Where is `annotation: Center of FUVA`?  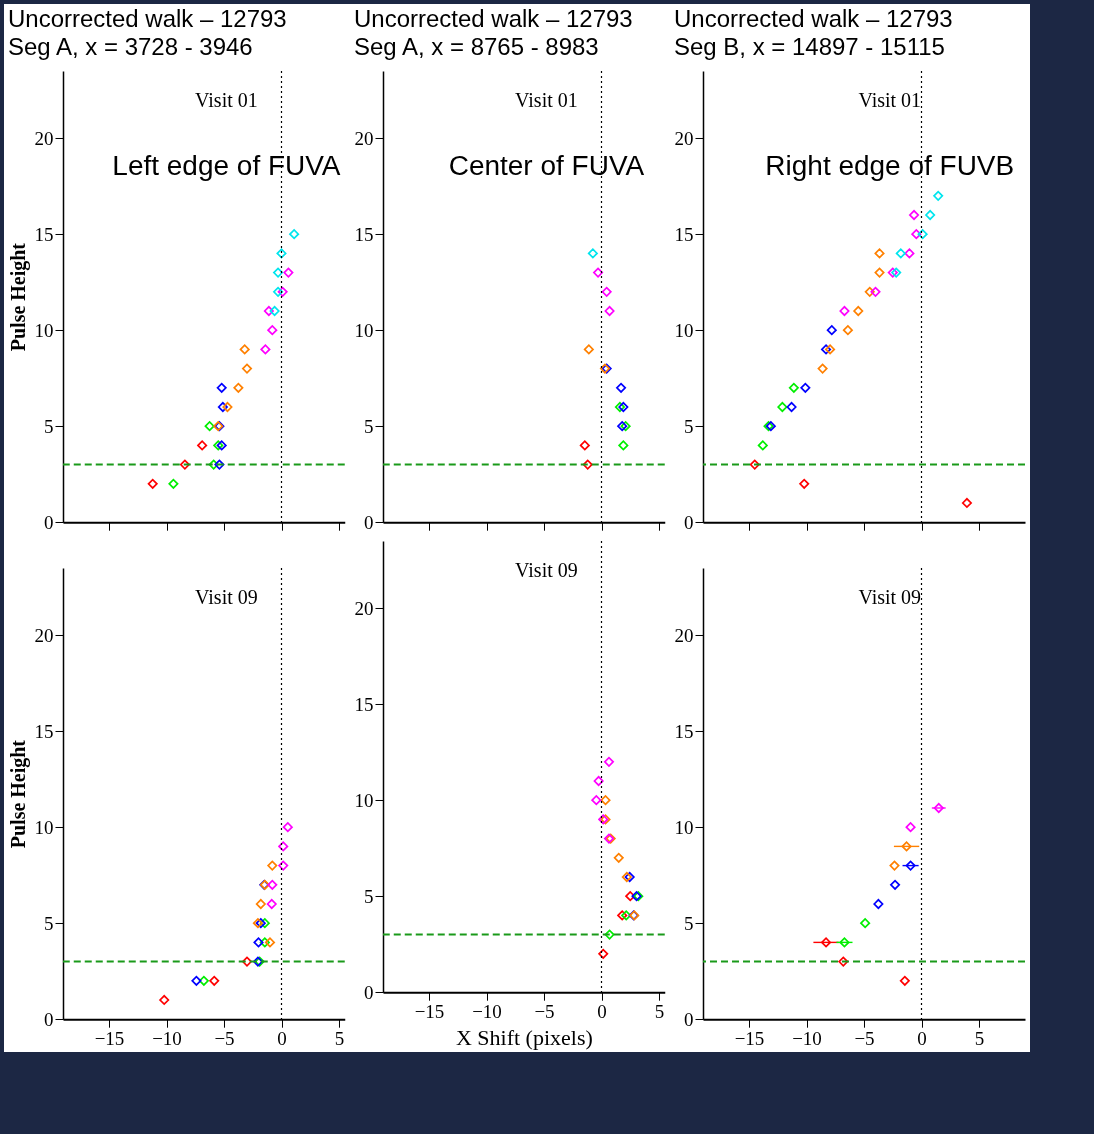 annotation: Center of FUVA is located at coordinates (546, 165).